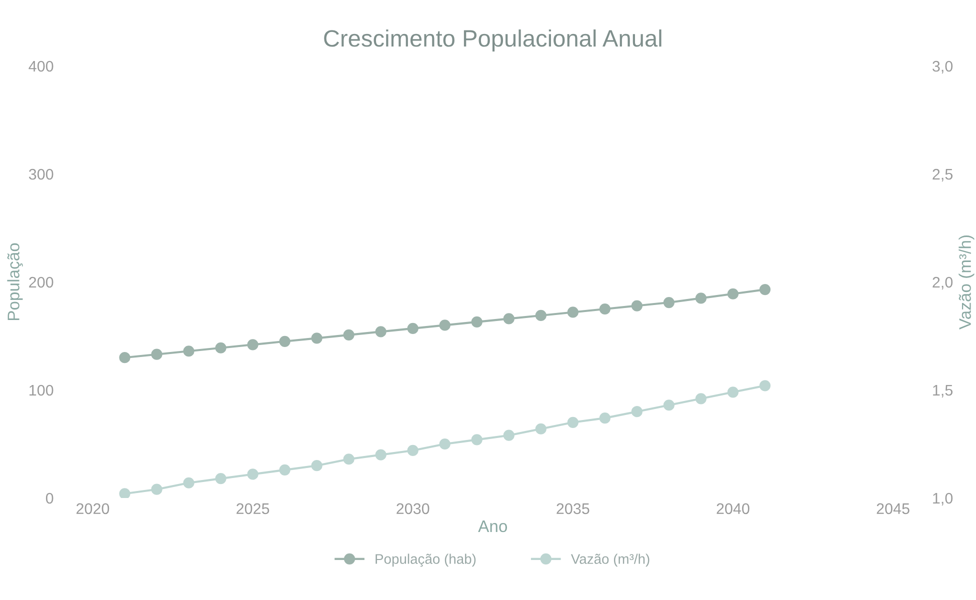 This screenshot has height=600, width=976. Describe the element at coordinates (93, 508) in the screenshot. I see `x-tick-label: 2020` at that location.